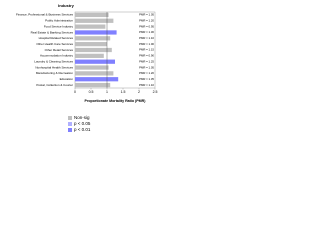  Describe the element at coordinates (155, 92) in the screenshot. I see `x-tick-label: 2.5` at that location.